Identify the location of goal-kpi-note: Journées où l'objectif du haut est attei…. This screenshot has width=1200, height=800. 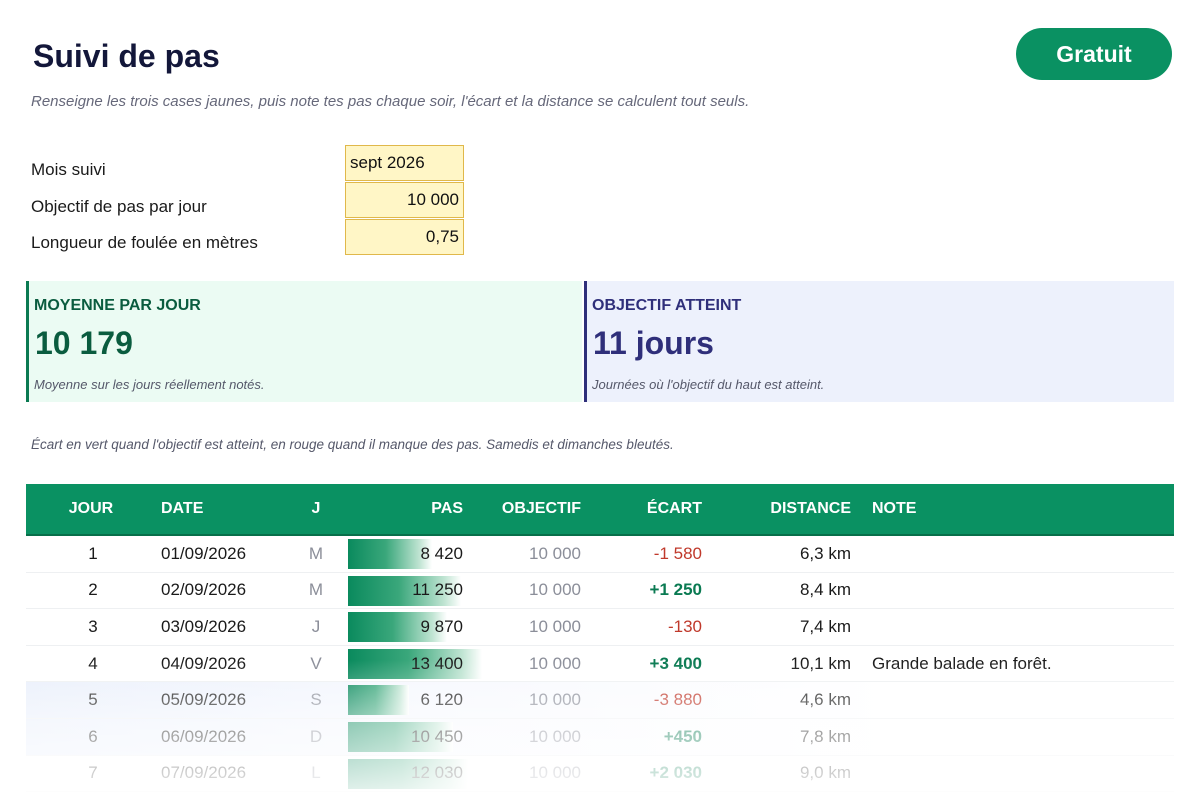
(708, 384).